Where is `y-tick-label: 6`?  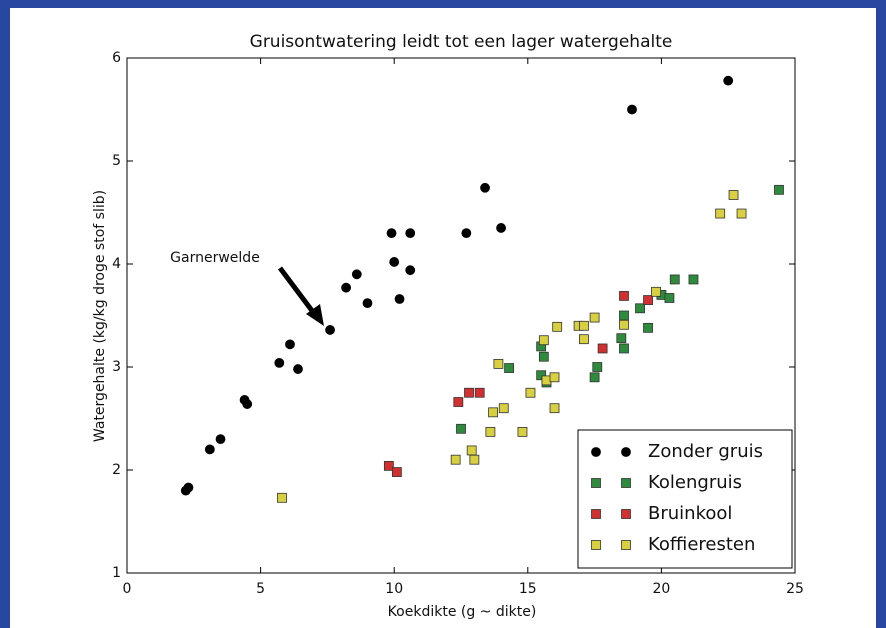
y-tick-label: 6 is located at coordinates (116, 58).